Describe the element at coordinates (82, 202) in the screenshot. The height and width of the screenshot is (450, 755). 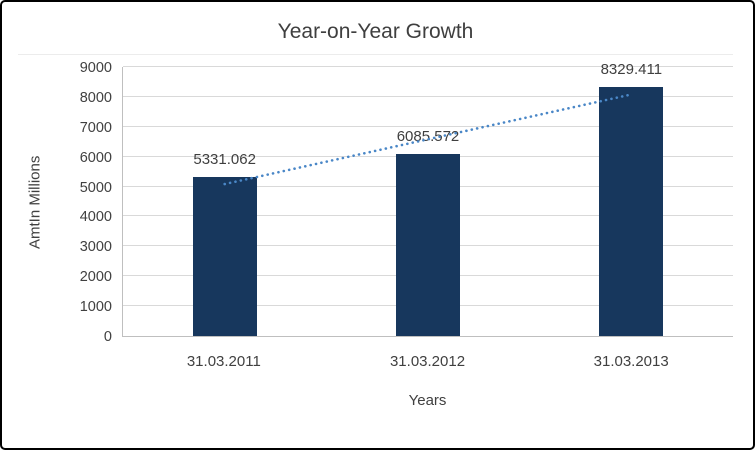
I see `y-axis-tick-labels: 0 1000 2000 3000 4000 5000 6000 7000 8000 9000` at that location.